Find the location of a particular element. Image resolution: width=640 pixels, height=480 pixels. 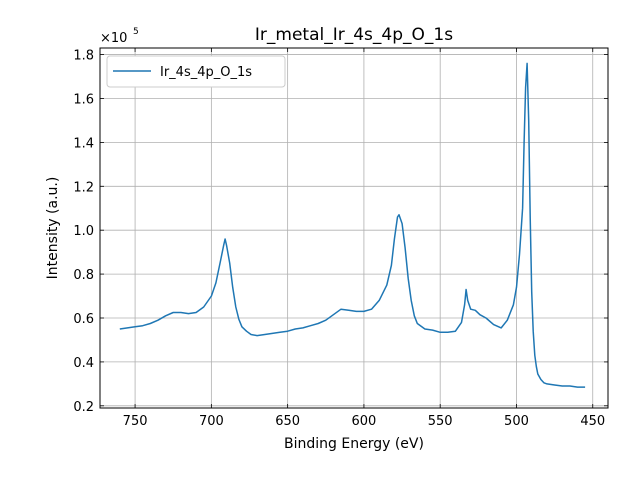

y-tick-label: 0.4 is located at coordinates (83, 363).